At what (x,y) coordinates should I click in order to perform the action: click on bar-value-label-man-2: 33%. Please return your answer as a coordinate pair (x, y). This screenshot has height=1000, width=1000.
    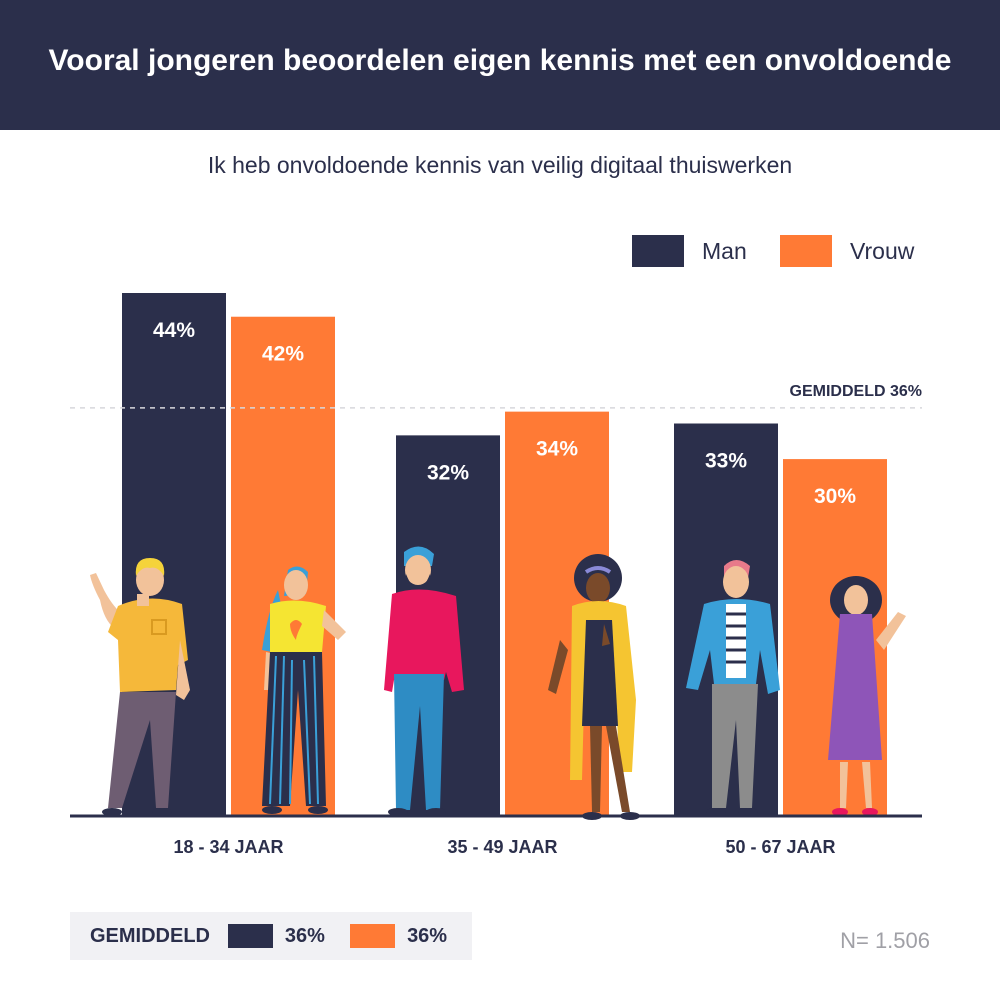
    Looking at the image, I should click on (726, 461).